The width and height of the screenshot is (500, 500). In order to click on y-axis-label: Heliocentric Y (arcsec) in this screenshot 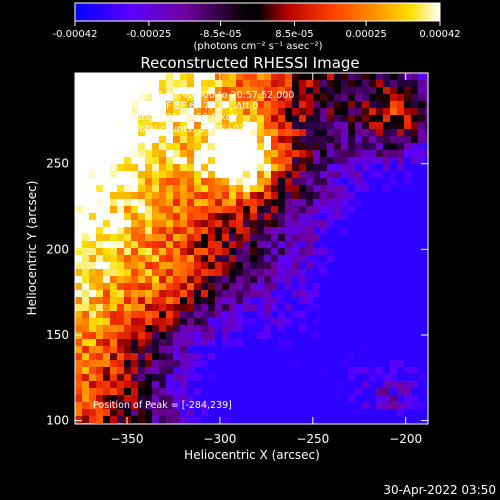, I will do `click(32, 248)`.